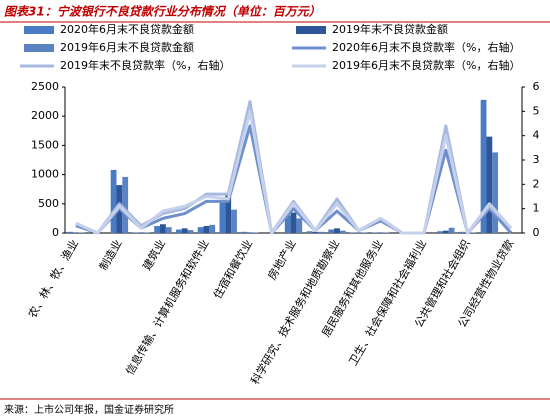 The height and width of the screenshot is (419, 550). What do you see at coordinates (45, 86) in the screenshot?
I see `y-tick-label: 2500` at bounding box center [45, 86].